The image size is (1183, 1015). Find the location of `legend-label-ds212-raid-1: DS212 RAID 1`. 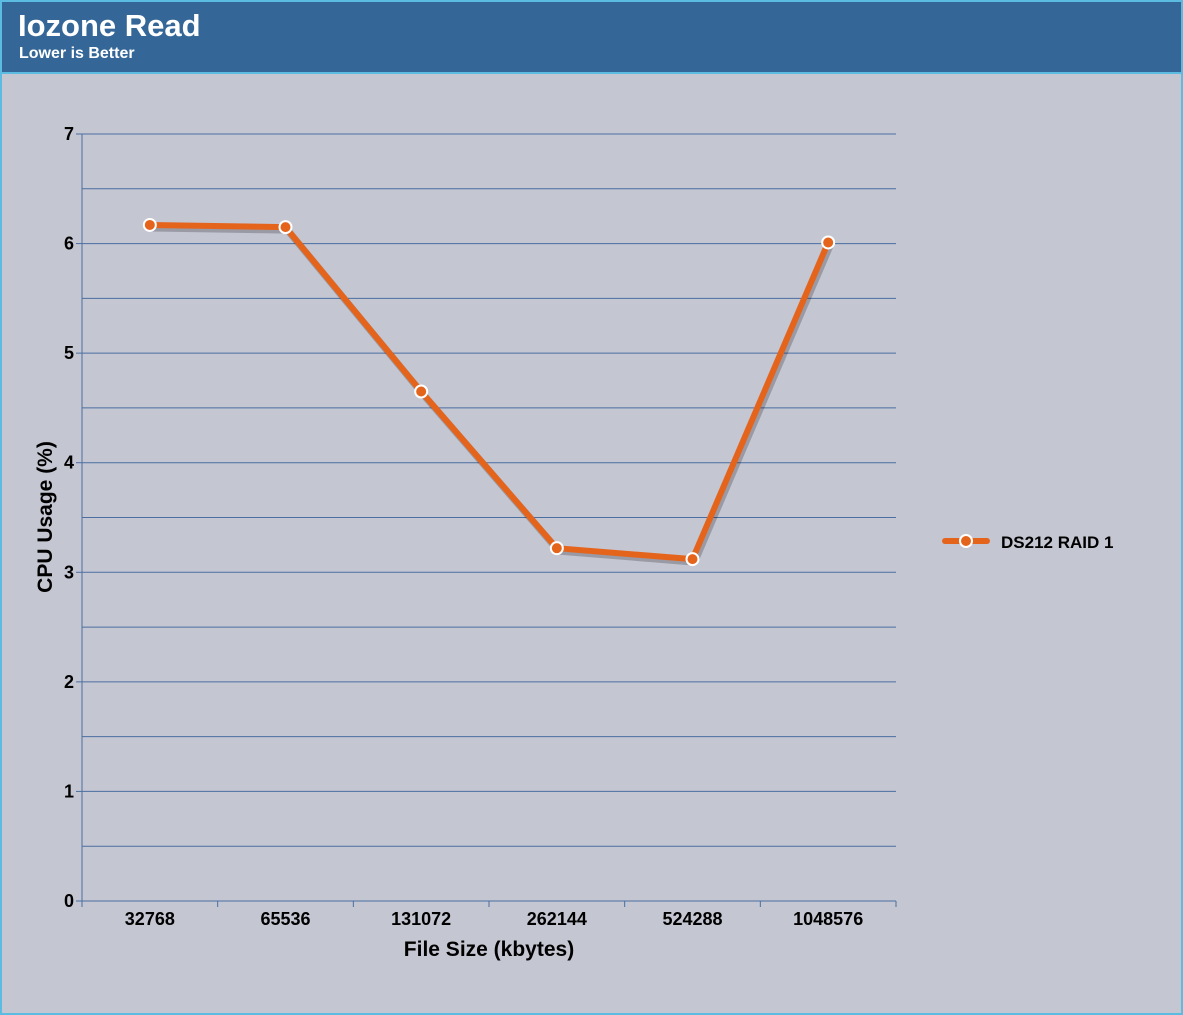

legend-label-ds212-raid-1: DS212 RAID 1 is located at coordinates (1057, 542).